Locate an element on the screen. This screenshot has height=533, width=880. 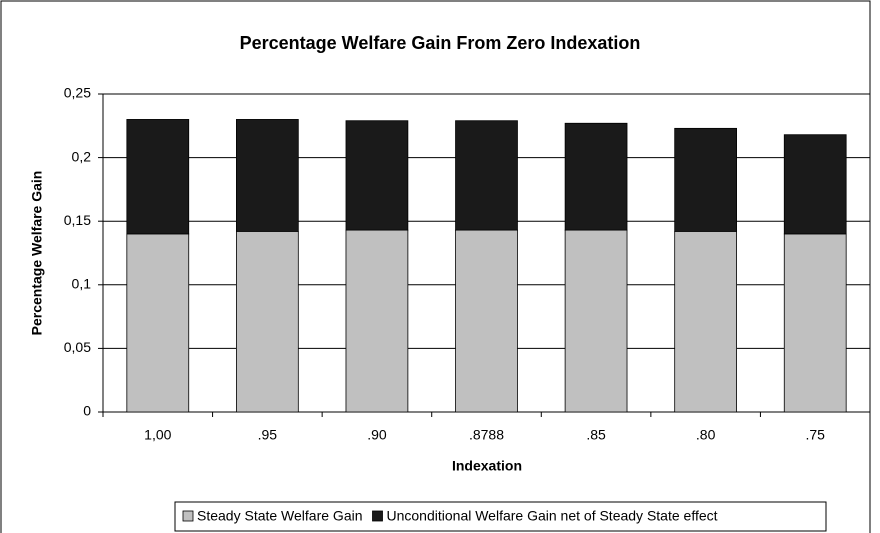
y-tick-label: 0,1 is located at coordinates (82, 284).